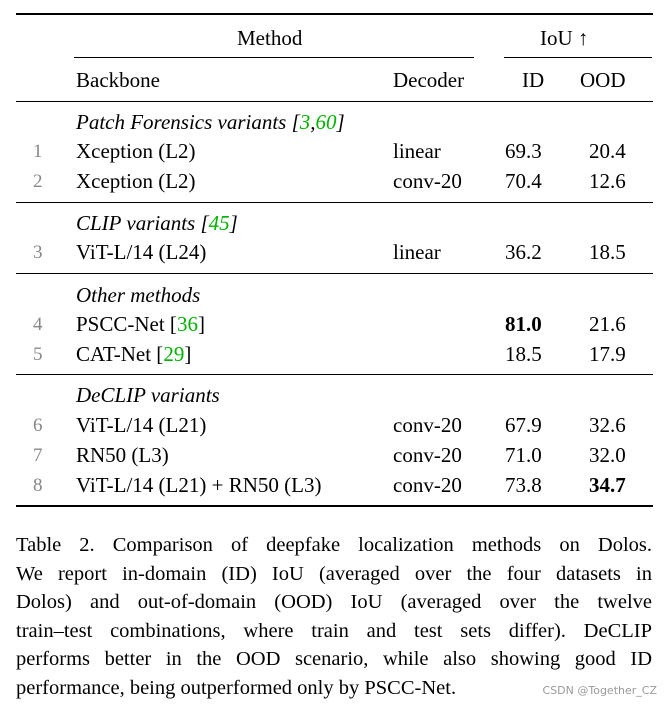  What do you see at coordinates (523, 425) in the screenshot?
I see `id-cell: 67.9` at bounding box center [523, 425].